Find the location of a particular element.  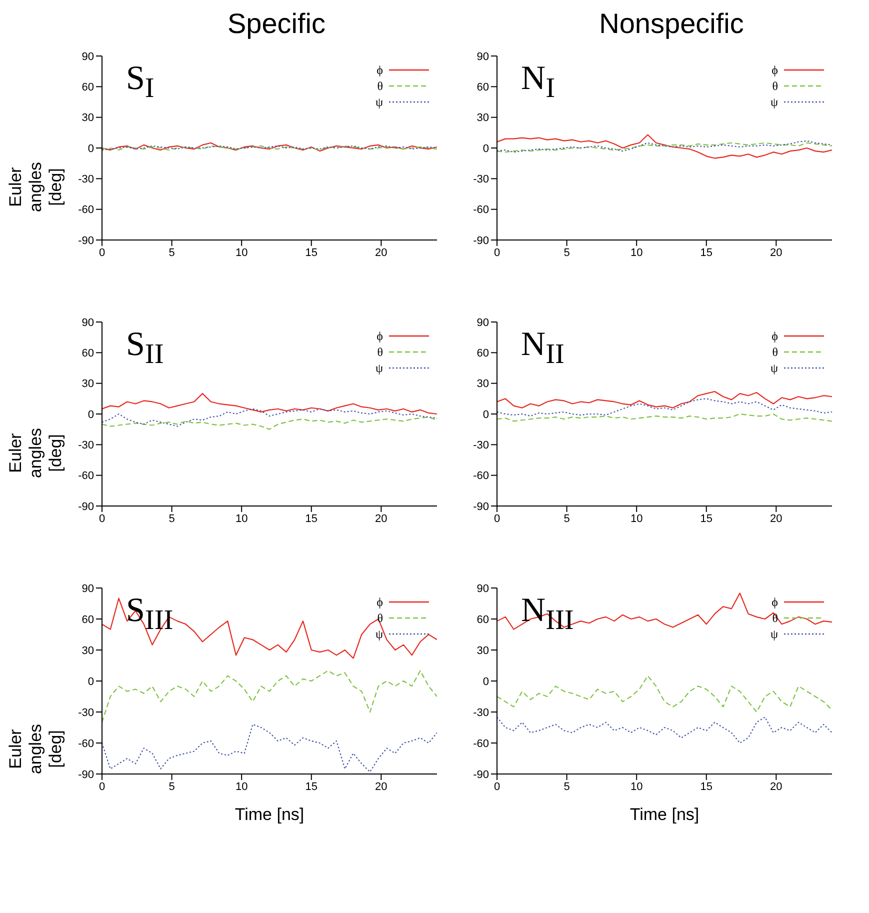

annotation: N$_{I}$ is located at coordinates (538, 82).